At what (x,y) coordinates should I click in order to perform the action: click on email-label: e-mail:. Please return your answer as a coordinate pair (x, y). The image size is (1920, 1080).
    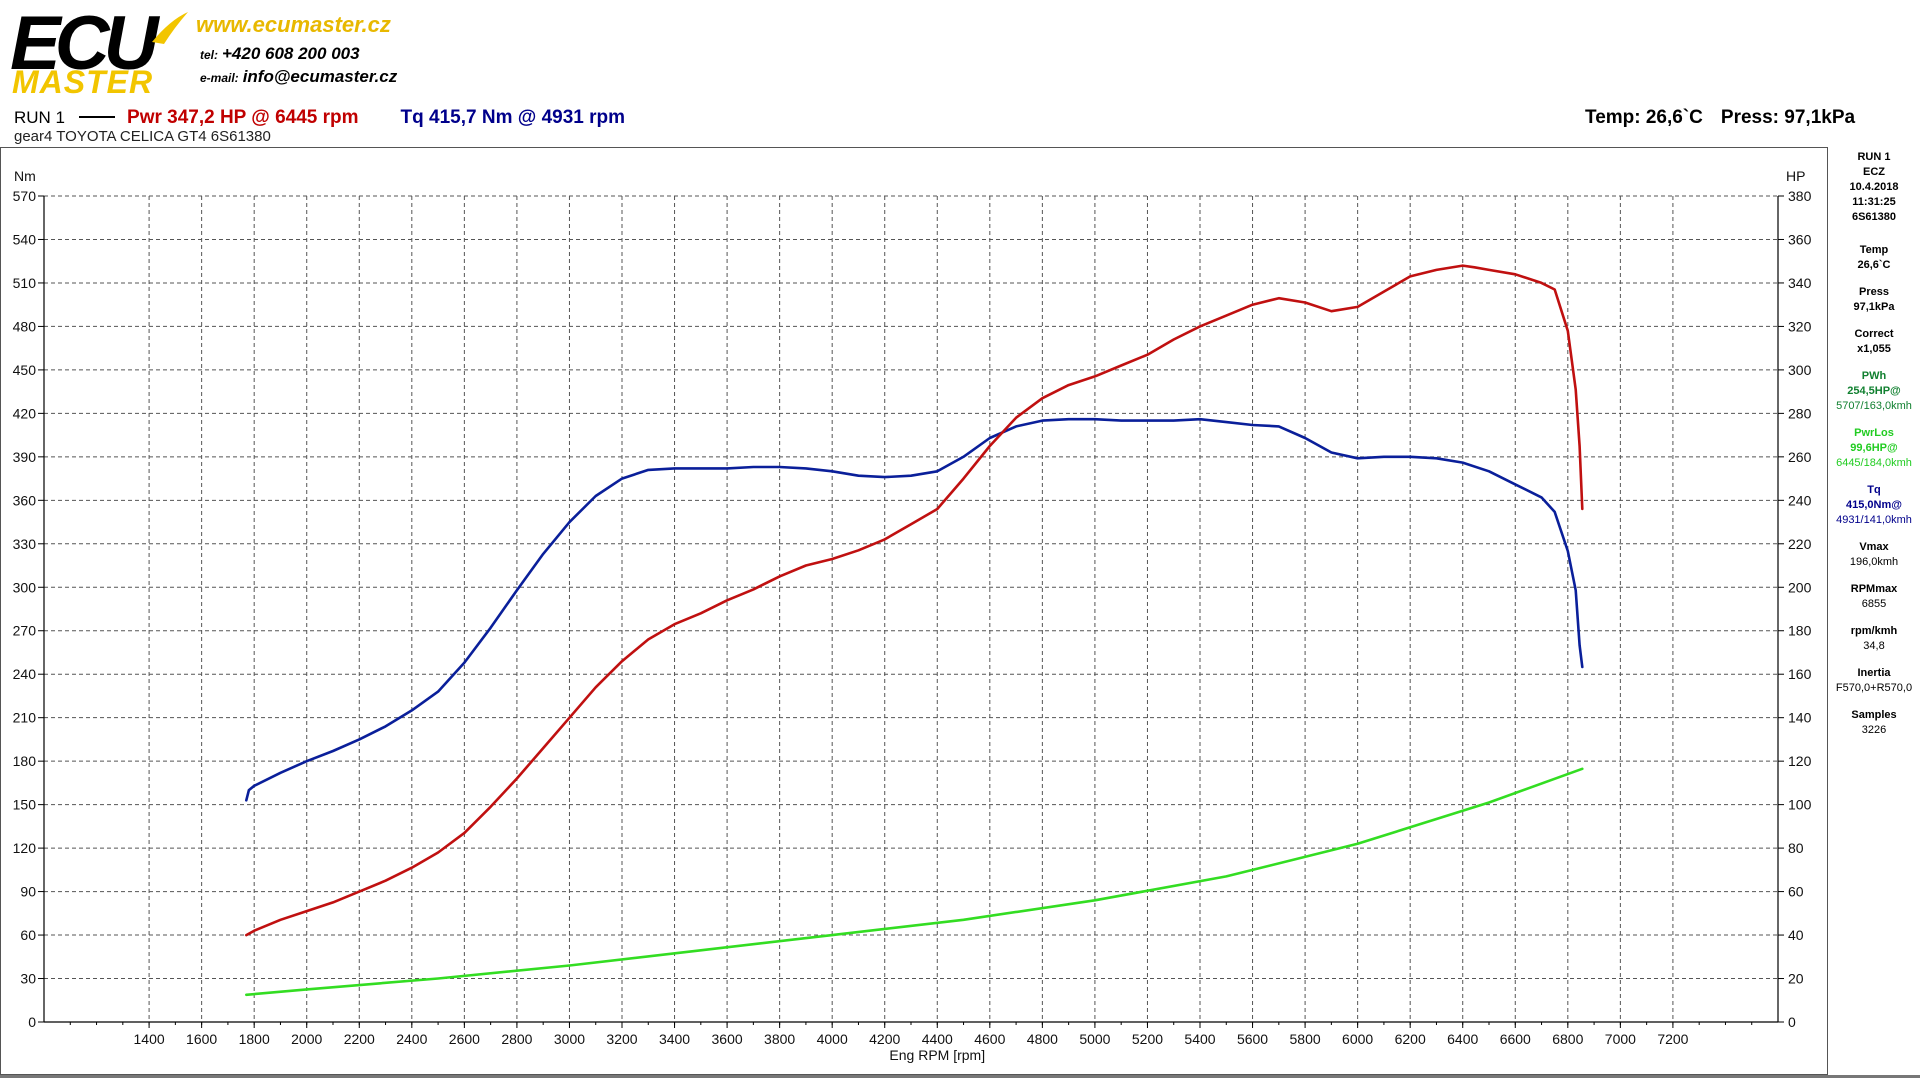
    Looking at the image, I should click on (219, 78).